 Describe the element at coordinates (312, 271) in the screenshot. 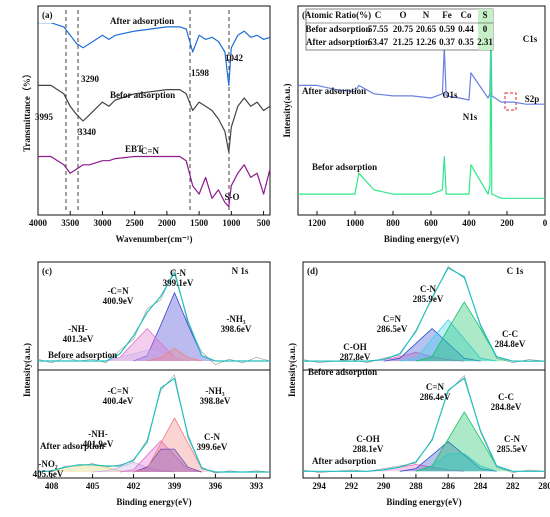

I see `panel-label: (d)` at that location.